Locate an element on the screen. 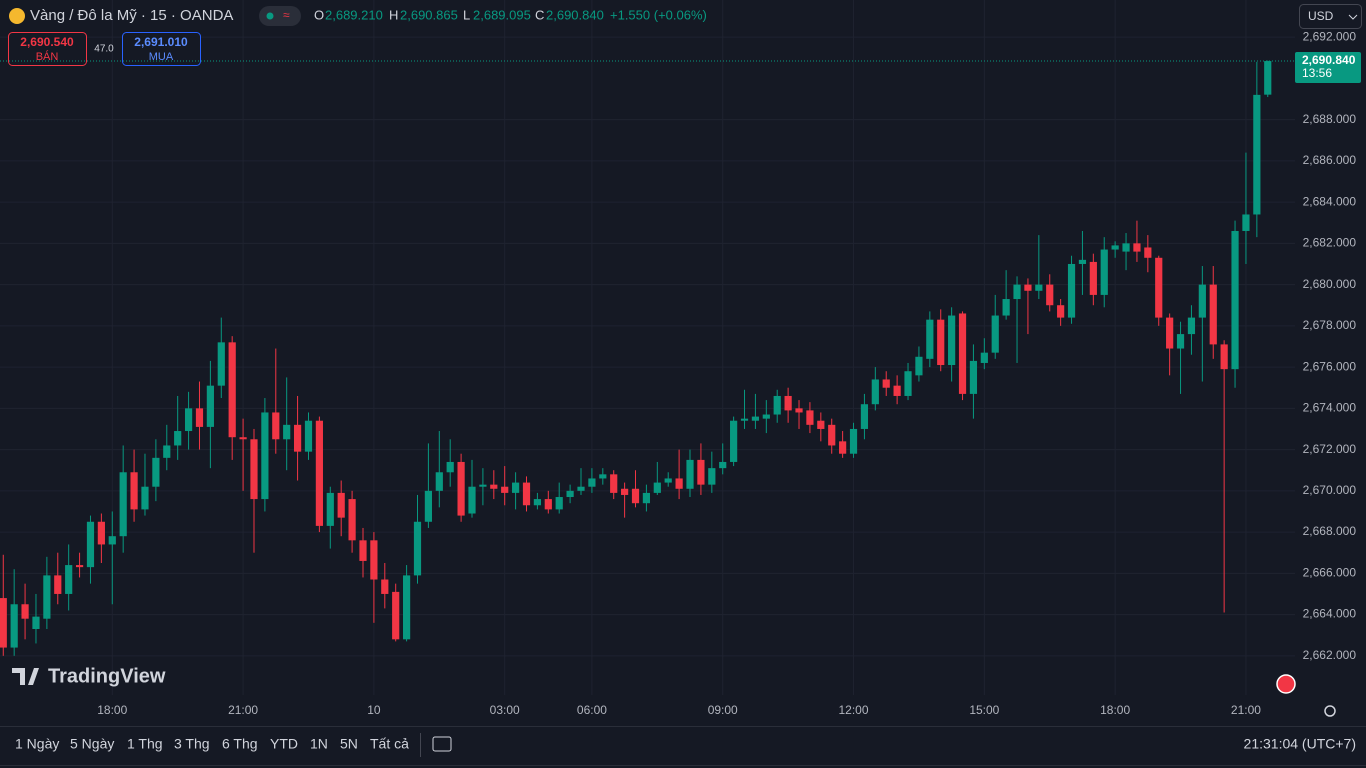 This screenshot has width=1366, height=768. range-button: 1N is located at coordinates (319, 744).